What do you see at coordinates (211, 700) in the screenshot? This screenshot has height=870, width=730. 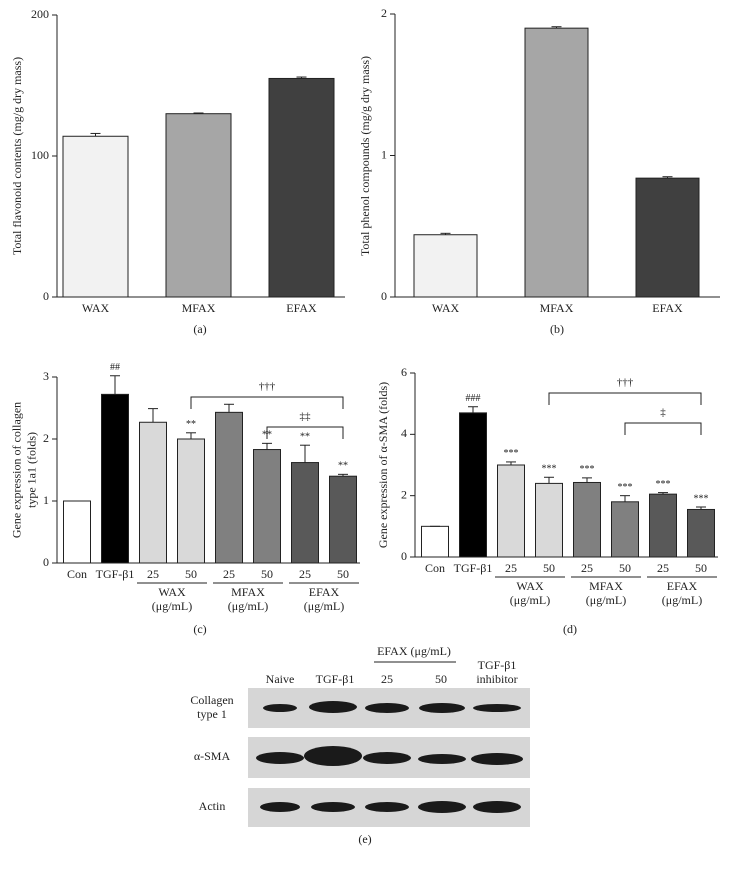 I see `row-label: Collagen` at bounding box center [211, 700].